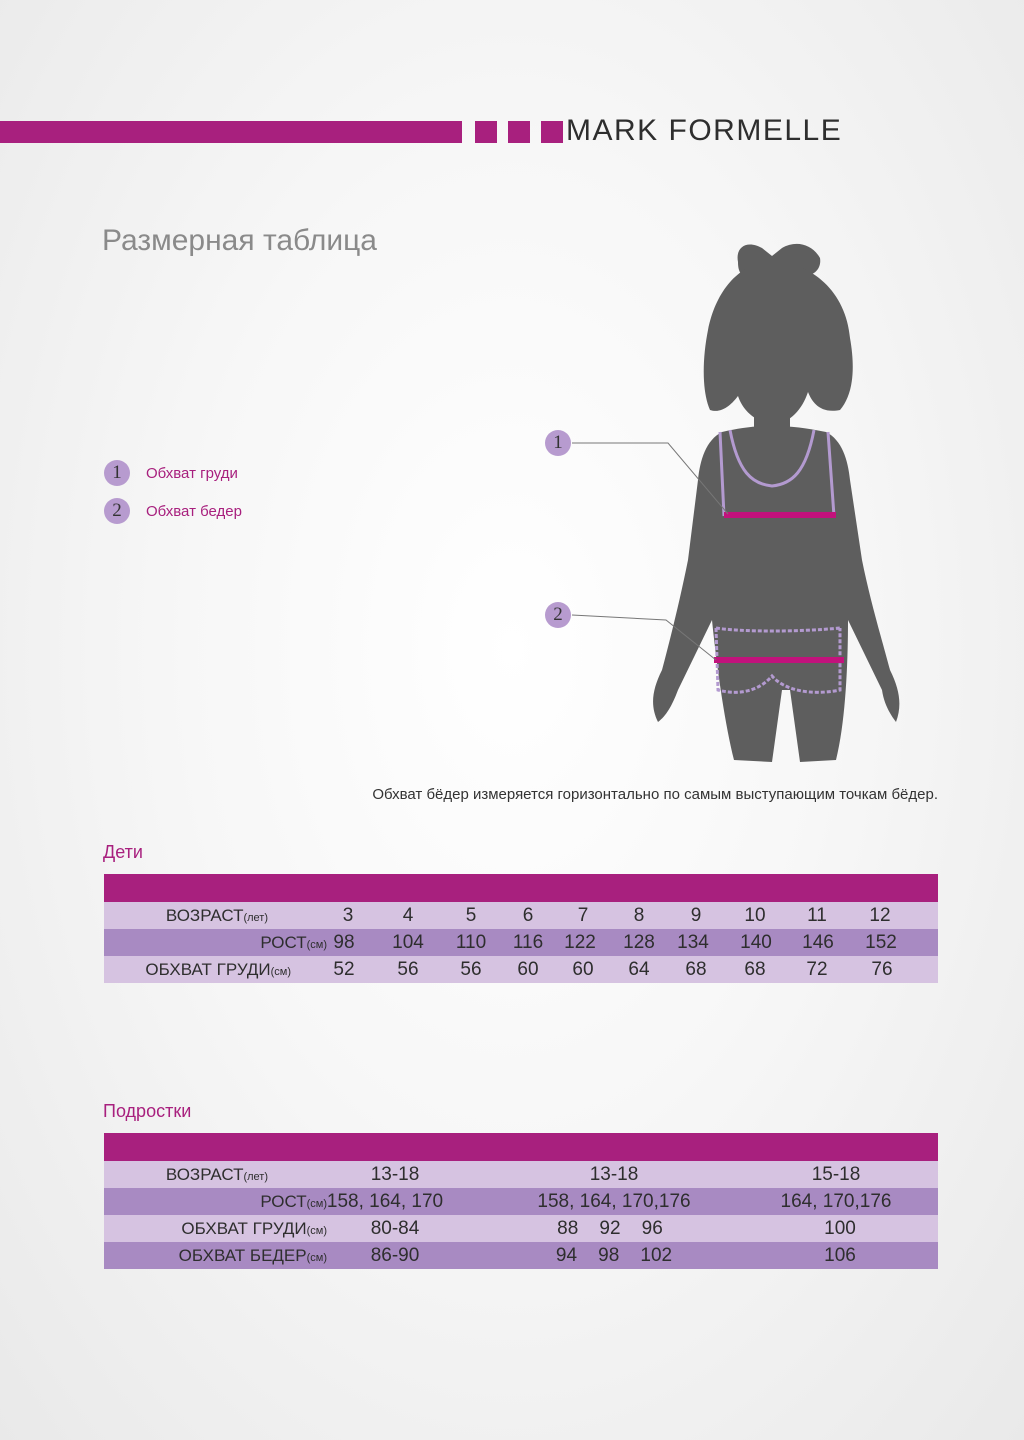 This screenshot has width=1024, height=1440. What do you see at coordinates (348, 915) in the screenshot?
I see `table-cell: 3` at bounding box center [348, 915].